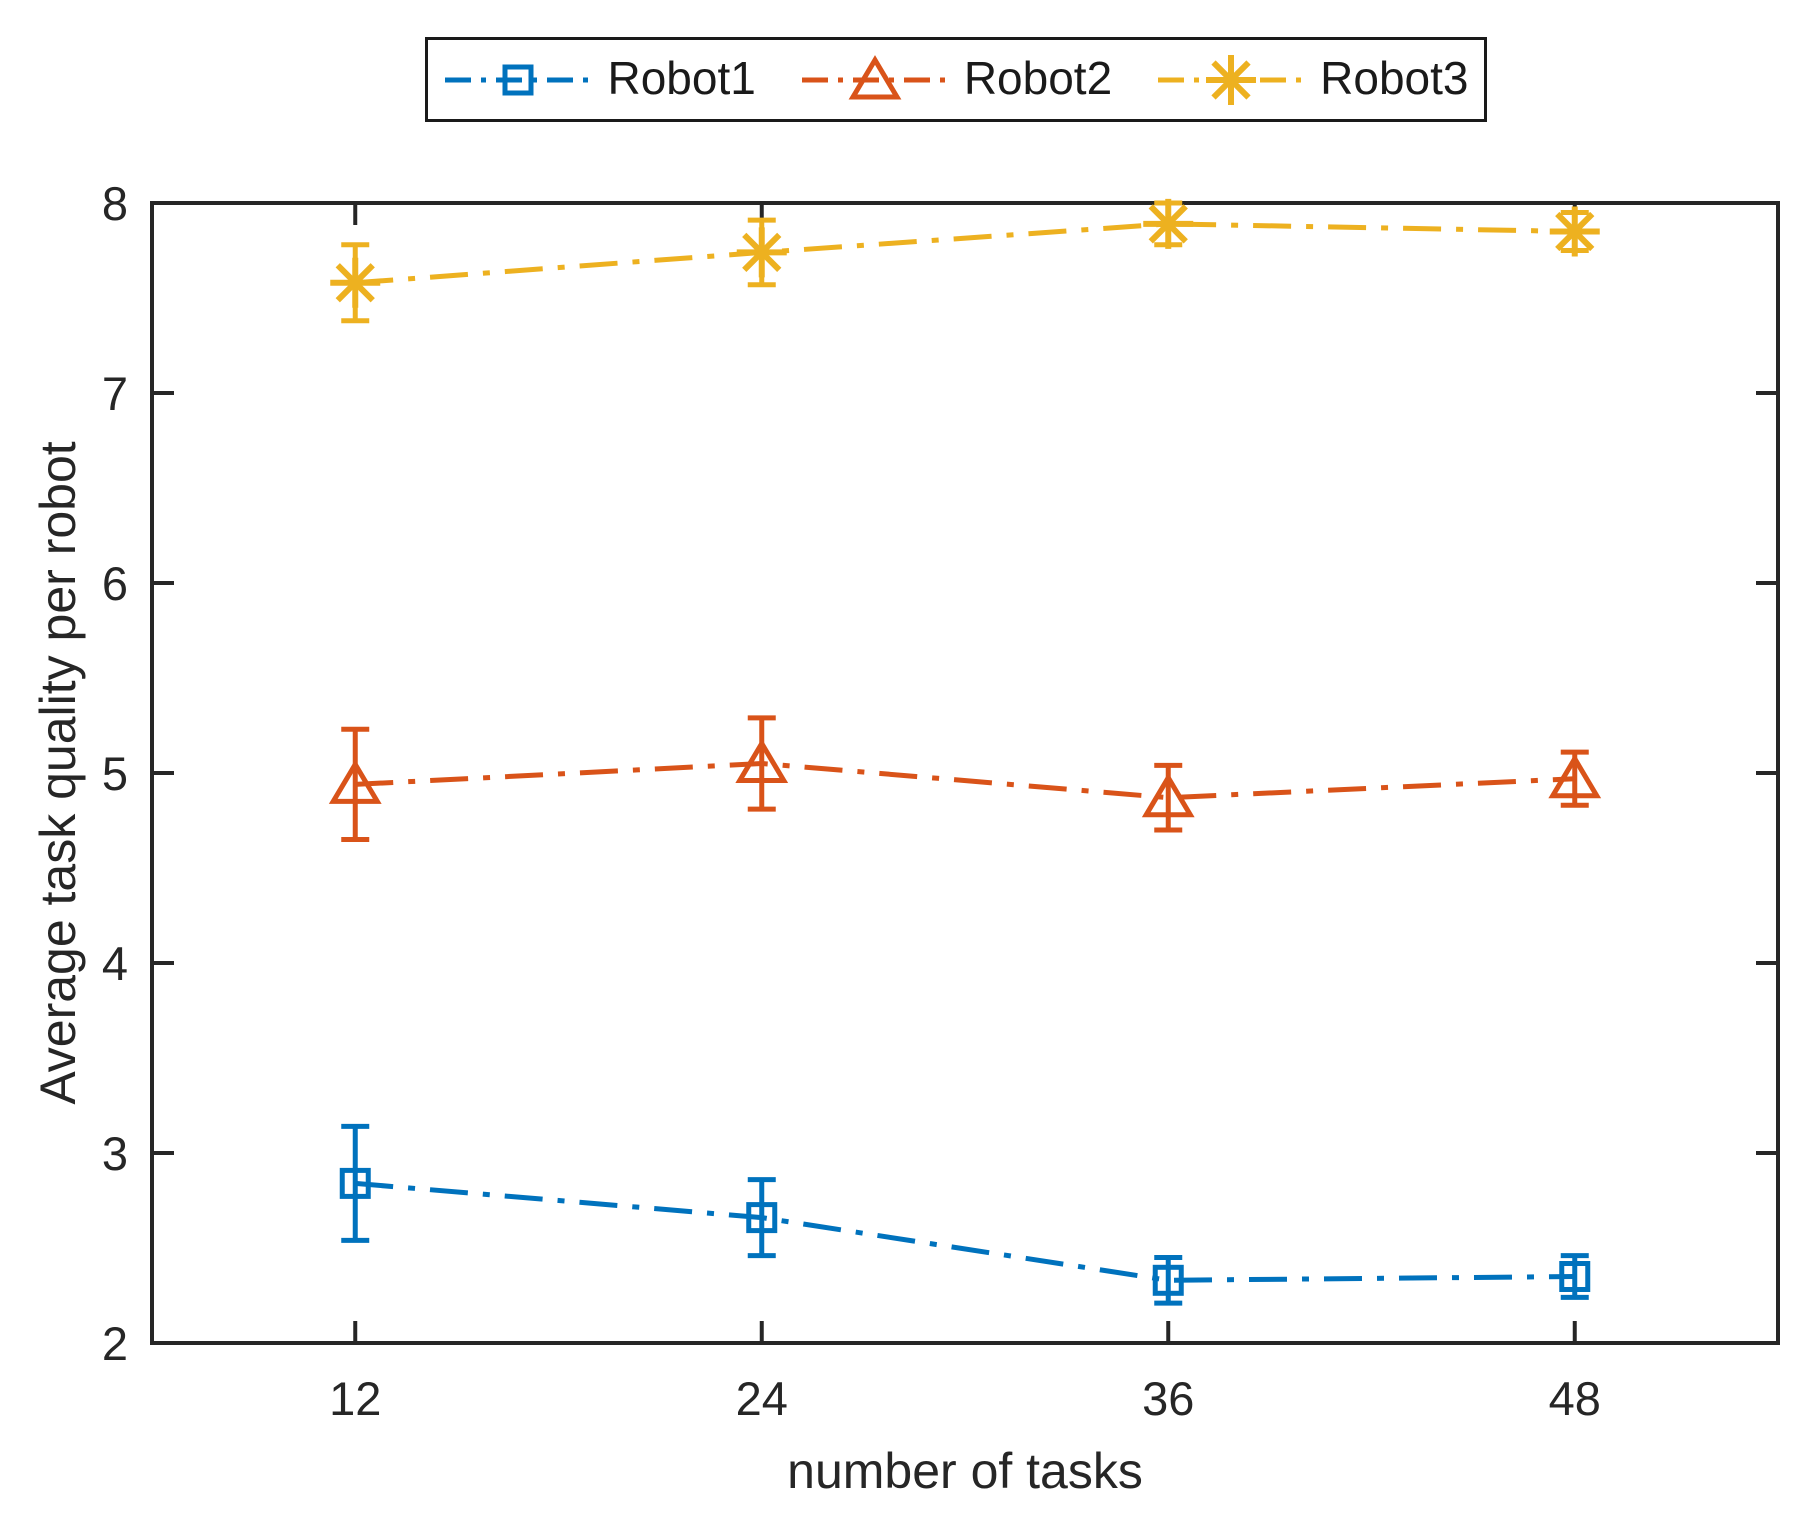 The height and width of the screenshot is (1517, 1815). I want to click on y-axis-title: Average task quality per robot, so click(58, 773).